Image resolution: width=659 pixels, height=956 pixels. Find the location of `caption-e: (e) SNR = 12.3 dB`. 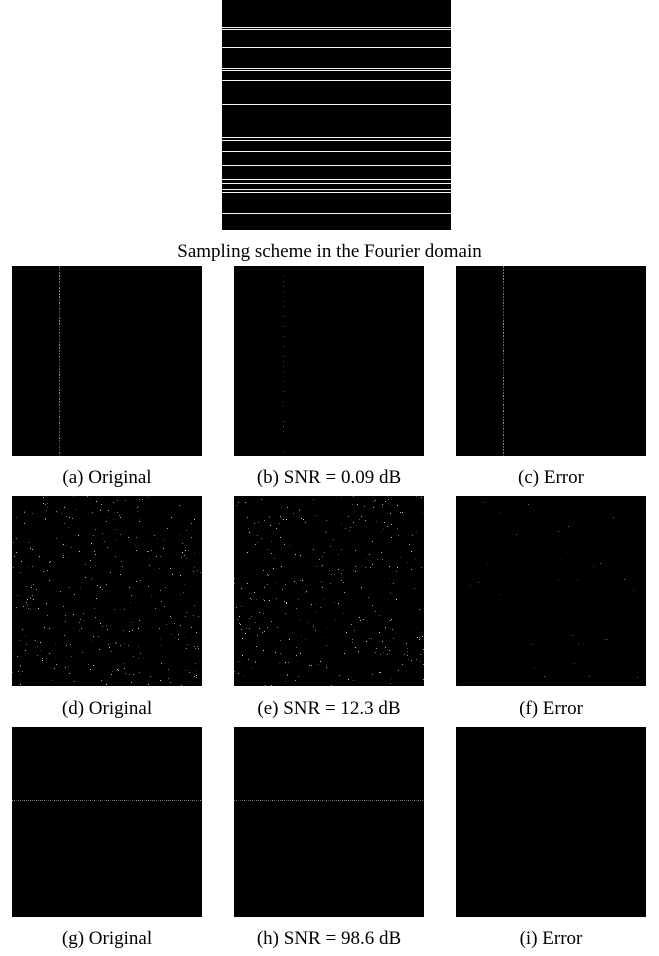

caption-e: (e) SNR = 12.3 dB is located at coordinates (329, 708).